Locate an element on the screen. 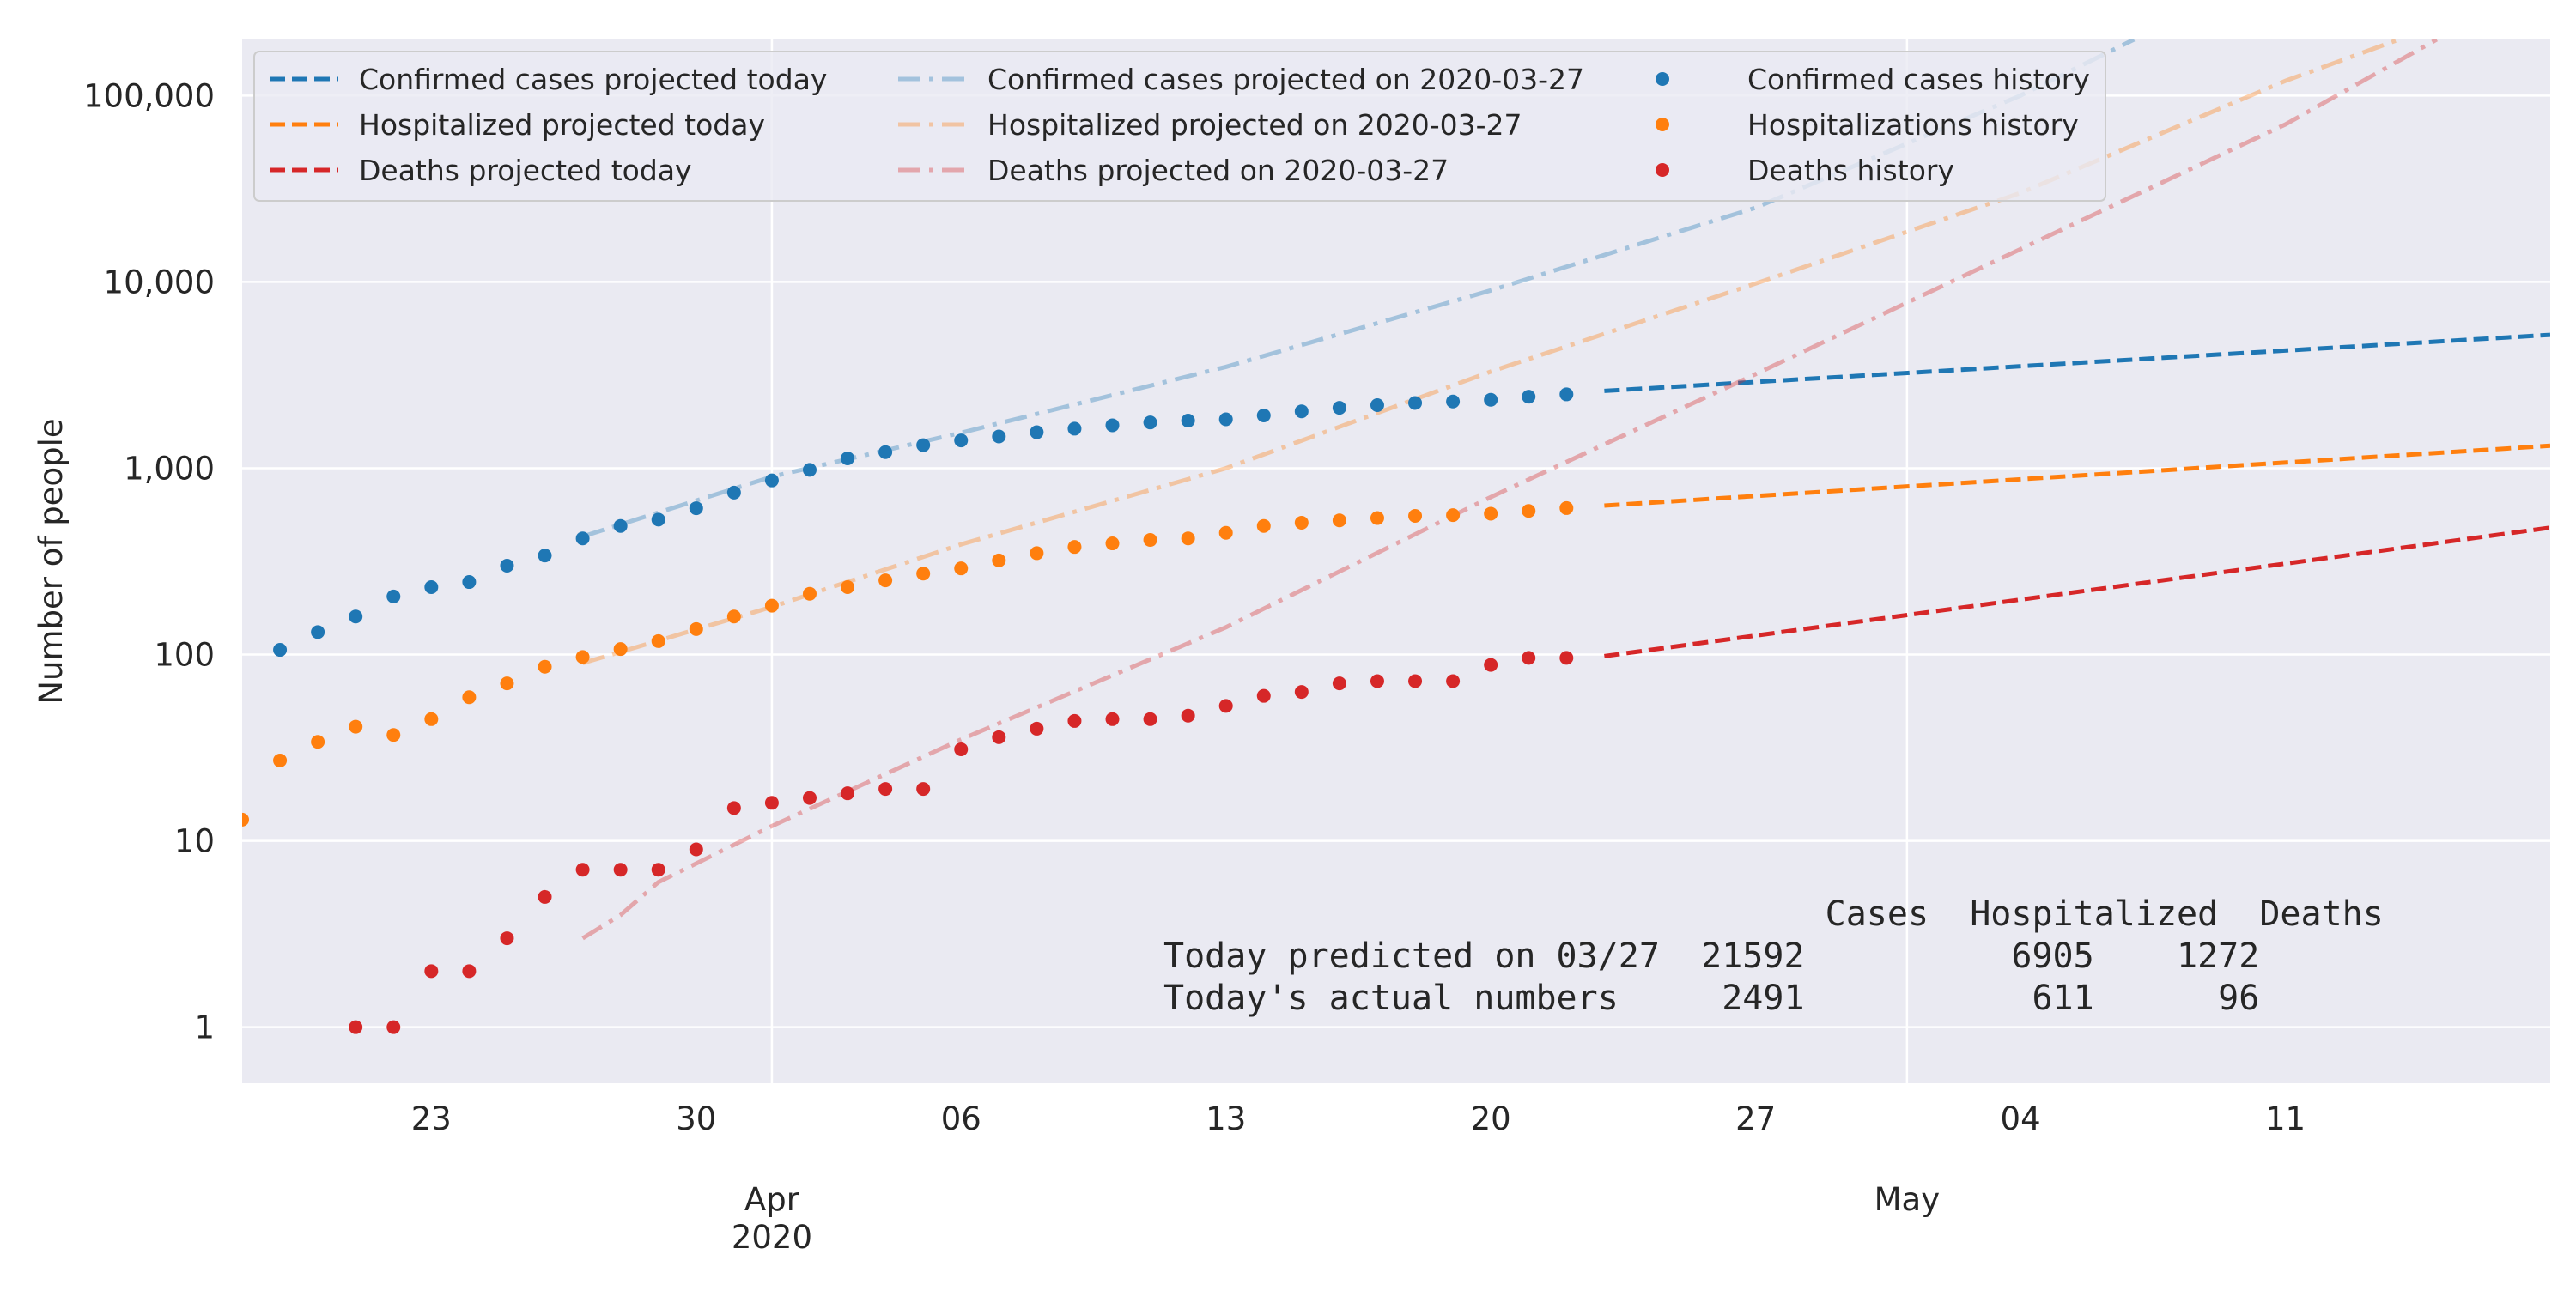 The height and width of the screenshot is (1291, 2576). y-tick-label: 100 is located at coordinates (185, 656).